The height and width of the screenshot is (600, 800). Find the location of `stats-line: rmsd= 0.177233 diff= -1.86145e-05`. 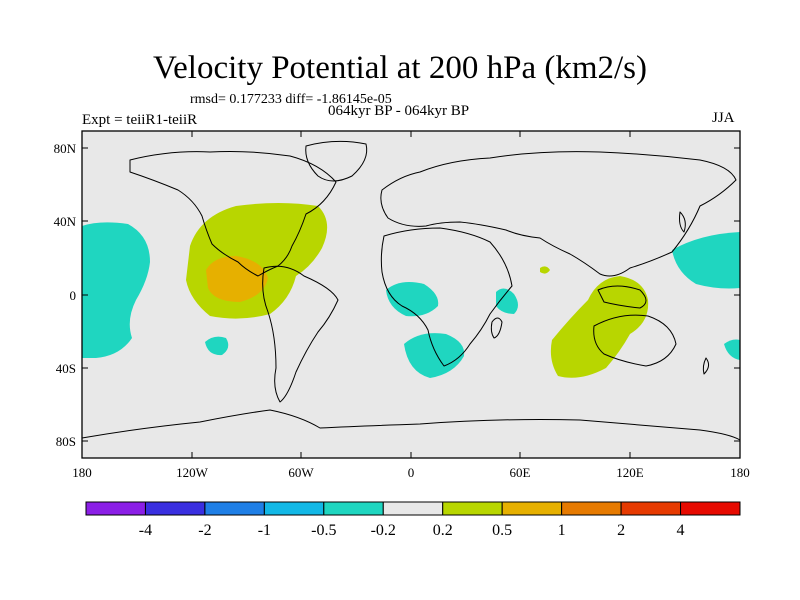

stats-line: rmsd= 0.177233 diff= -1.86145e-05 is located at coordinates (291, 99).